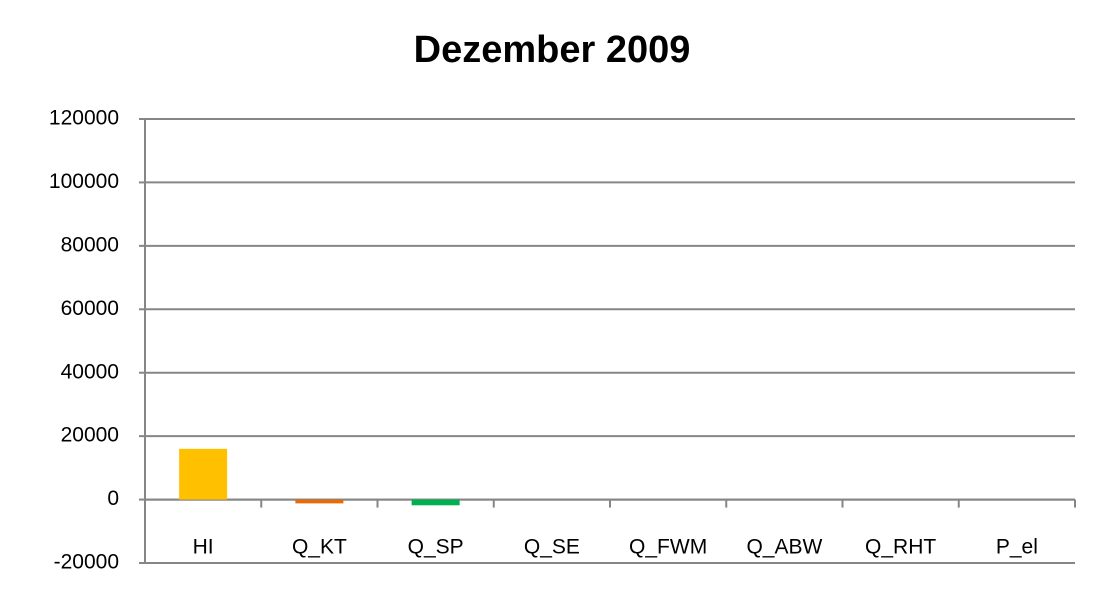 The height and width of the screenshot is (591, 1103). What do you see at coordinates (900, 547) in the screenshot?
I see `x-tick-label: Q_RHT` at bounding box center [900, 547].